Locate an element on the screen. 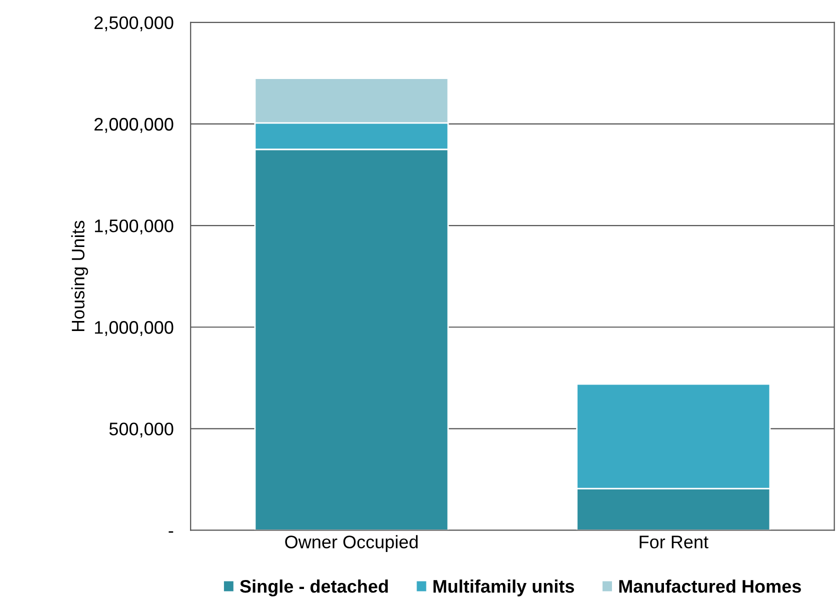 This screenshot has width=836, height=606. y-tick-label: 1,000,000 is located at coordinates (134, 328).